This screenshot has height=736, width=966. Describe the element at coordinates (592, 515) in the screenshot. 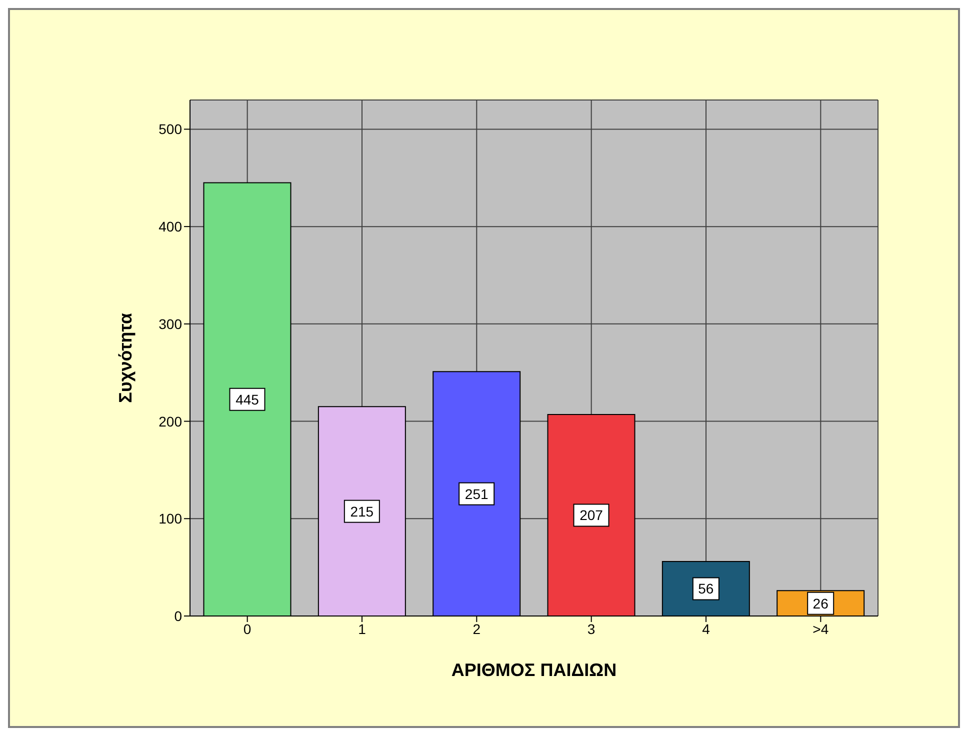

I see `data-label: 207` at that location.